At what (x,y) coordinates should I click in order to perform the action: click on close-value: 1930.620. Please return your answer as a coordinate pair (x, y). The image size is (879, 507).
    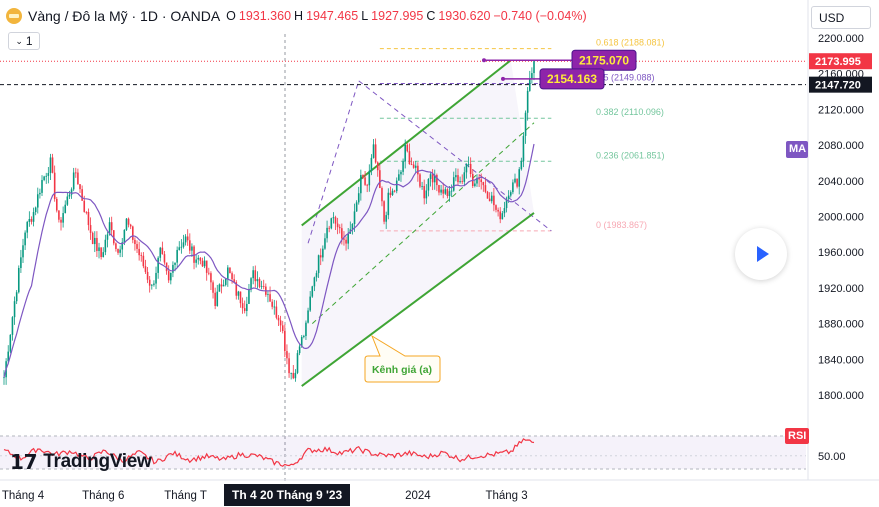
    Looking at the image, I should click on (464, 16).